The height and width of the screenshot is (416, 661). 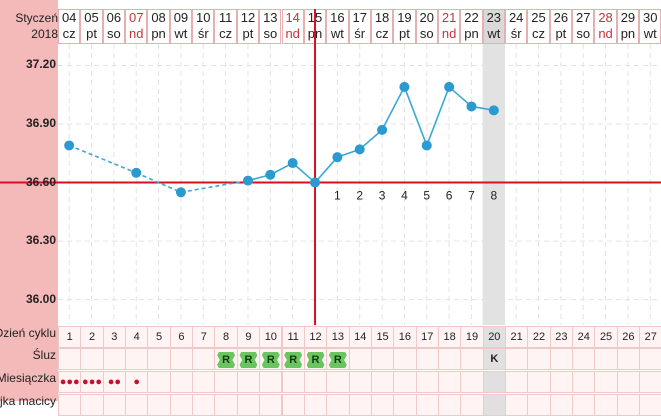 I want to click on cycle-day-cell: 18, so click(x=449, y=337).